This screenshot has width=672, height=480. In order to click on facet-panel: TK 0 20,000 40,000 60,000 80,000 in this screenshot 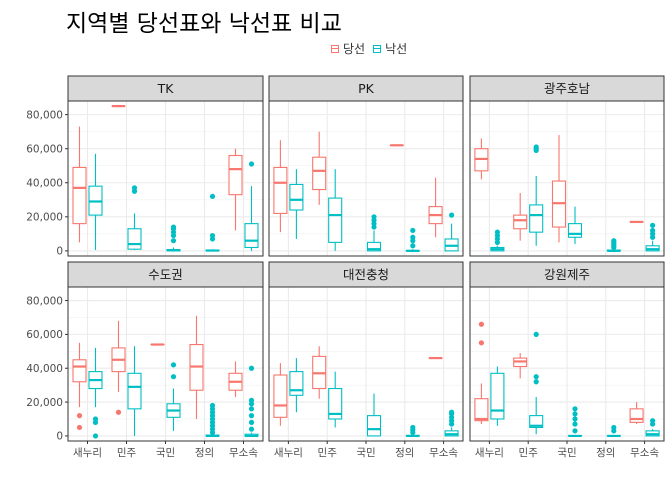, I will do `click(145, 166)`.